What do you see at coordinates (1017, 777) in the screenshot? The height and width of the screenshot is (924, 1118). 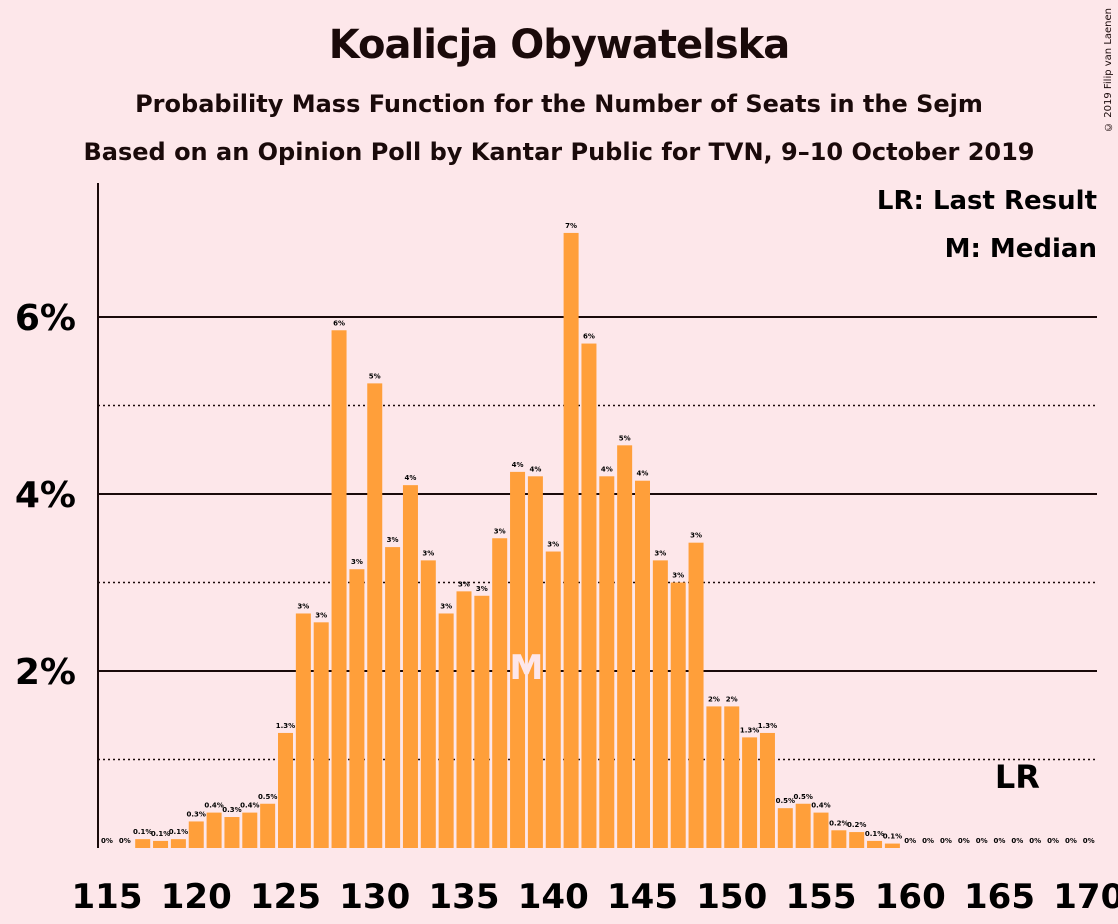 I see `last-result-marker: LR` at bounding box center [1017, 777].